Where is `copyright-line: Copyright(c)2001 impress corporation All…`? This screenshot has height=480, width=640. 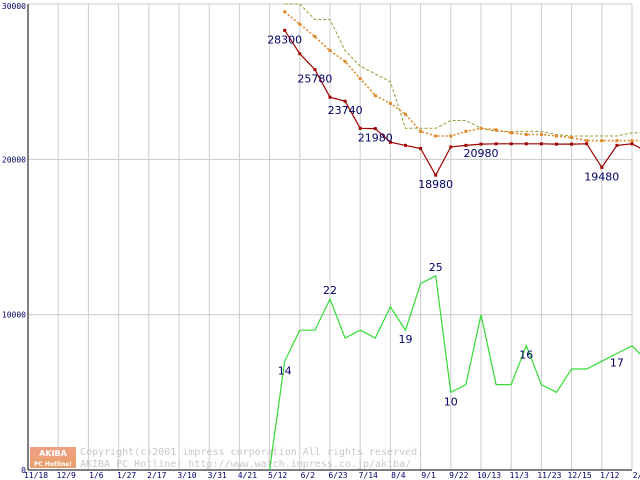 copyright-line: Copyright(c)2001 impress corporation All… is located at coordinates (251, 452).